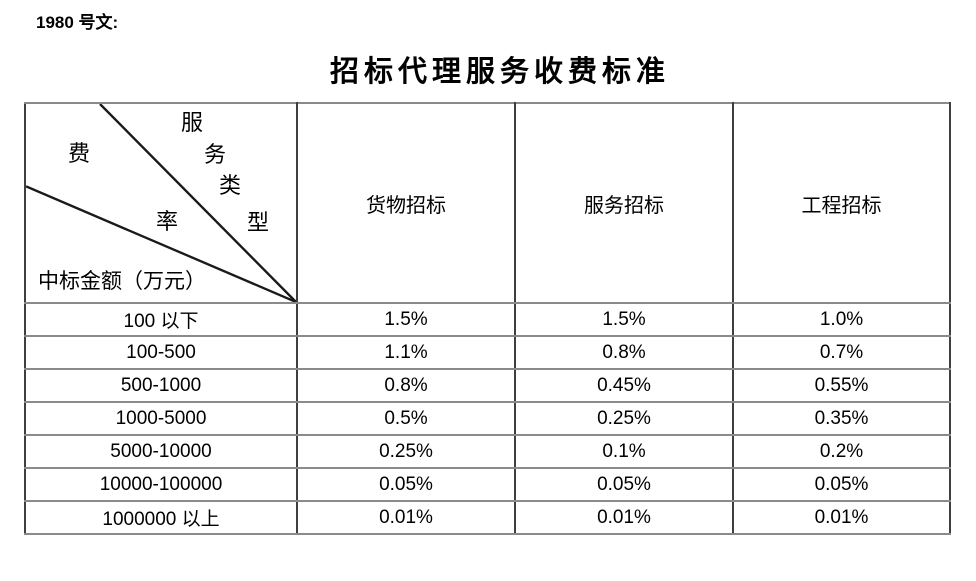 The height and width of the screenshot is (581, 976). Describe the element at coordinates (215, 154) in the screenshot. I see `corner-label-service-type-char: 务` at that location.